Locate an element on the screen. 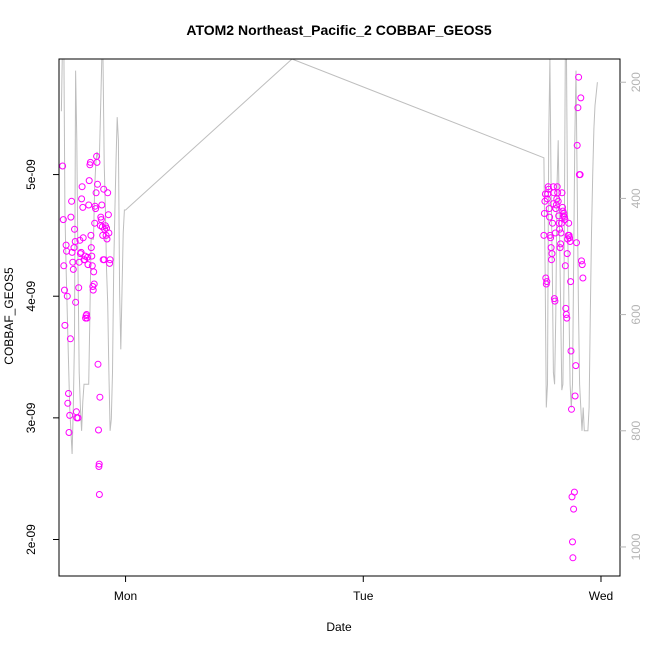  y-right-tick-label: 200 is located at coordinates (636, 82).